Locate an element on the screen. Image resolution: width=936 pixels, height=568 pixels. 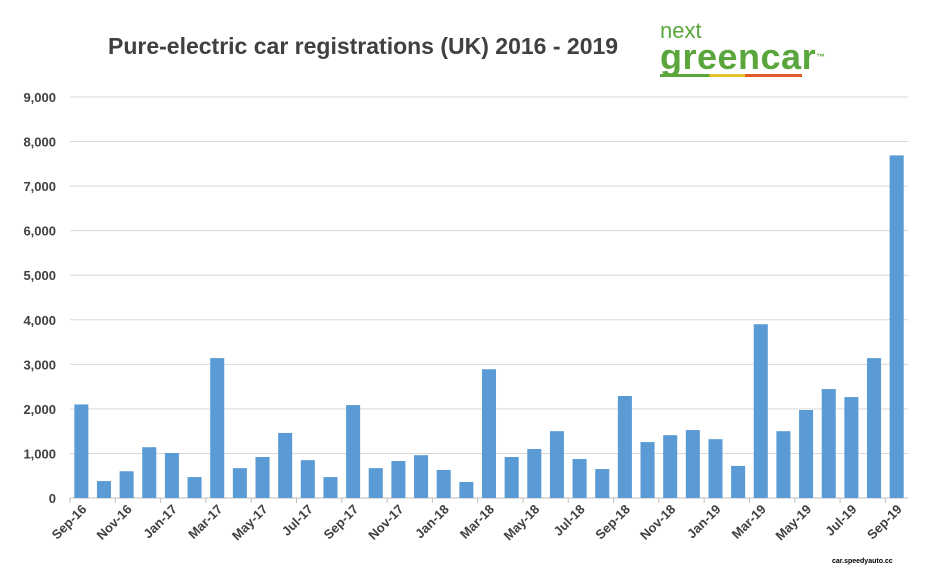
x-tick-label: Jul-17 is located at coordinates (297, 520).